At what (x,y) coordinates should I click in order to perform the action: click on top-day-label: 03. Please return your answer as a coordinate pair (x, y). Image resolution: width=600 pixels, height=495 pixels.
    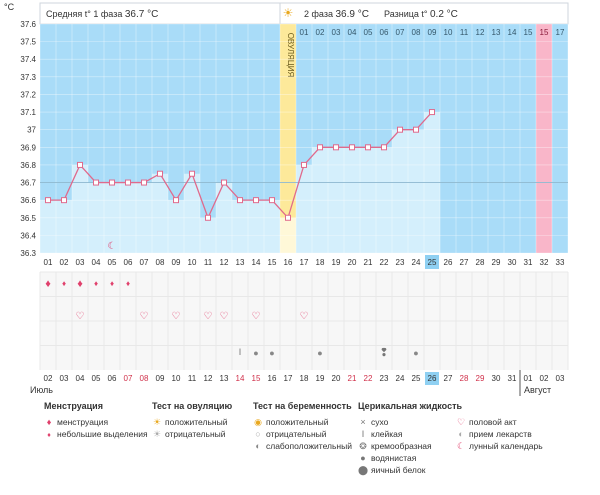
    Looking at the image, I should click on (336, 32).